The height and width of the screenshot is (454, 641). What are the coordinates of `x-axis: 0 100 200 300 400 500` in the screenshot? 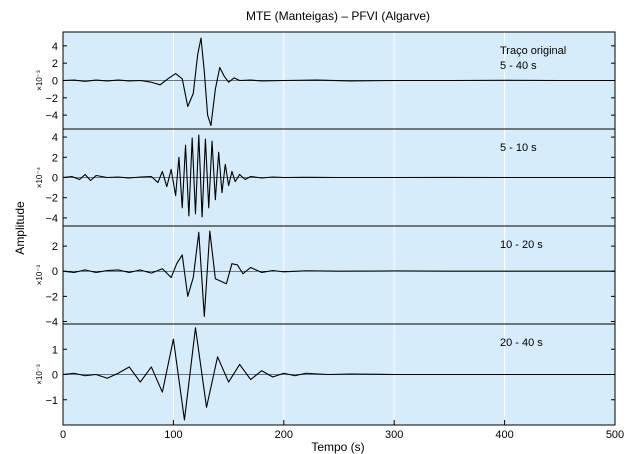 It's located at (342, 430).